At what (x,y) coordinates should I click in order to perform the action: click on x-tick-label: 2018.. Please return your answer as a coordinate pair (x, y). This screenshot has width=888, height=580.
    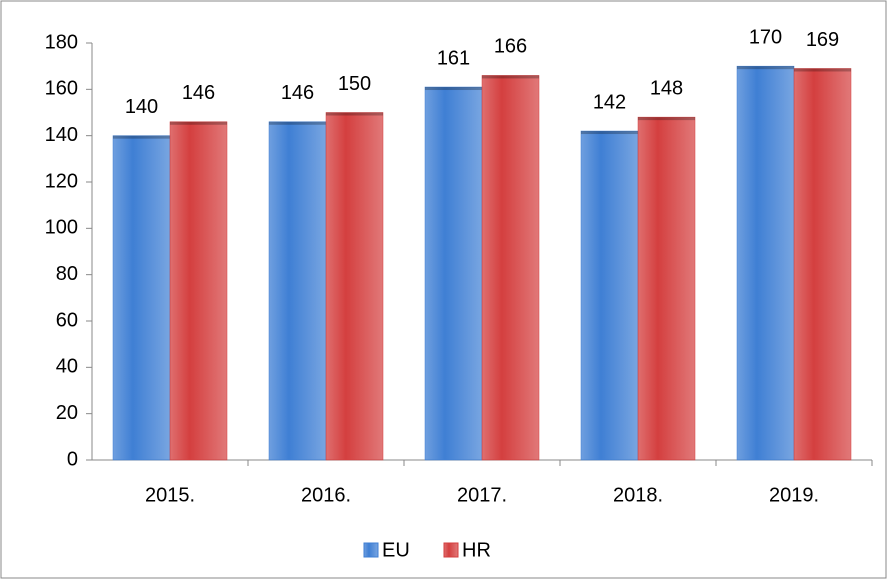
    Looking at the image, I should click on (638, 495).